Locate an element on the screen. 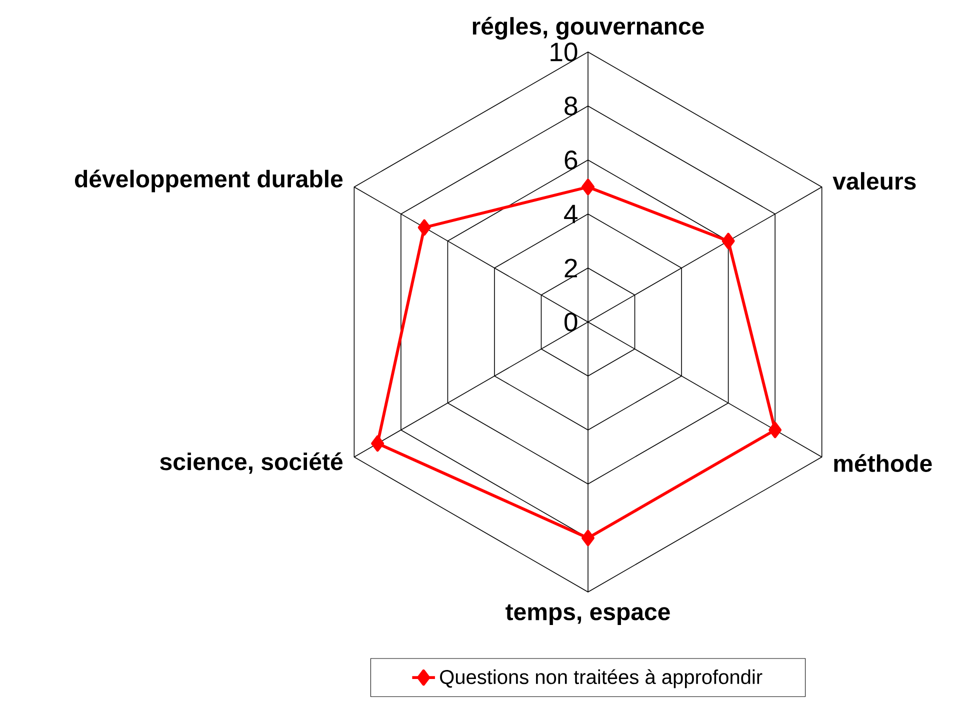 Image resolution: width=959 pixels, height=714 pixels. y-tick-label: 0 is located at coordinates (571, 322).